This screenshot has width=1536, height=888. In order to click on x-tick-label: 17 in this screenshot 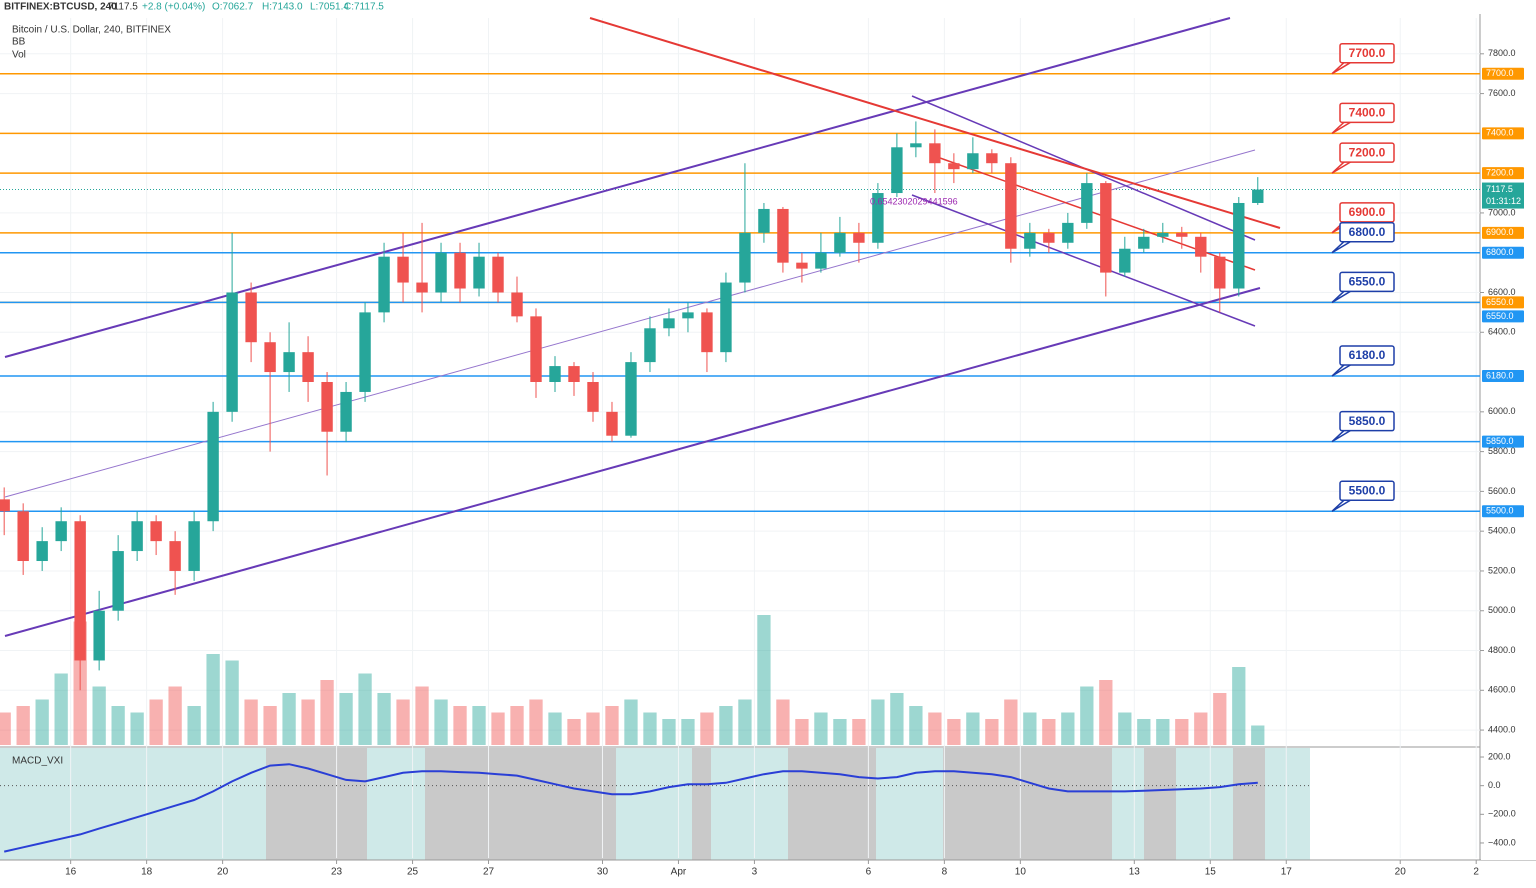, I will do `click(1287, 872)`.